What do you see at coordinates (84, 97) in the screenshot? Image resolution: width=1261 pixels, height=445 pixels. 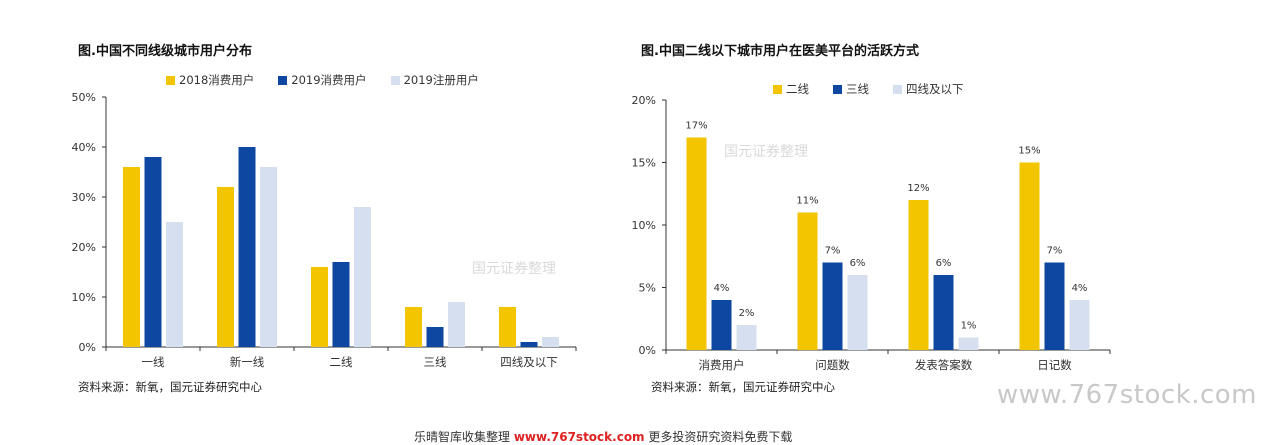 I see `y-tick-label: 50%` at bounding box center [84, 97].